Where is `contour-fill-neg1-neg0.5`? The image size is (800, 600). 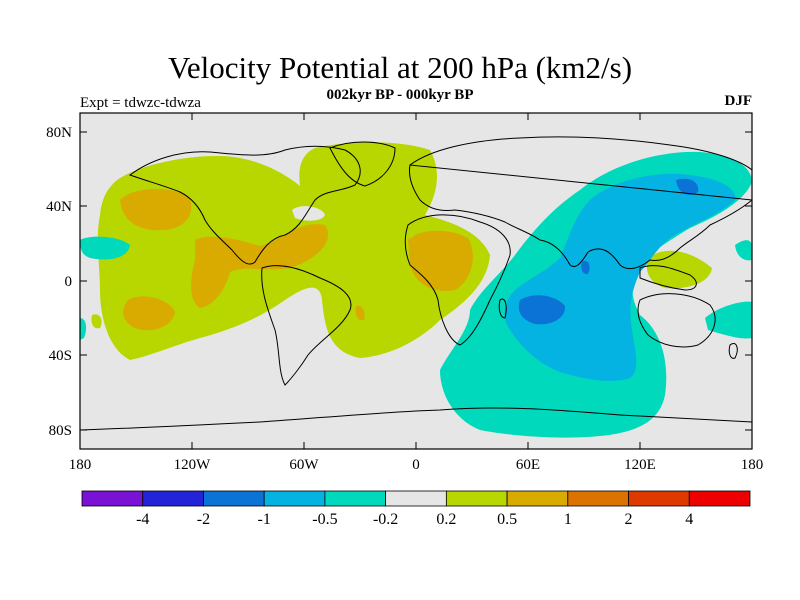 contour-fill-neg1-neg0.5 is located at coordinates (620, 277).